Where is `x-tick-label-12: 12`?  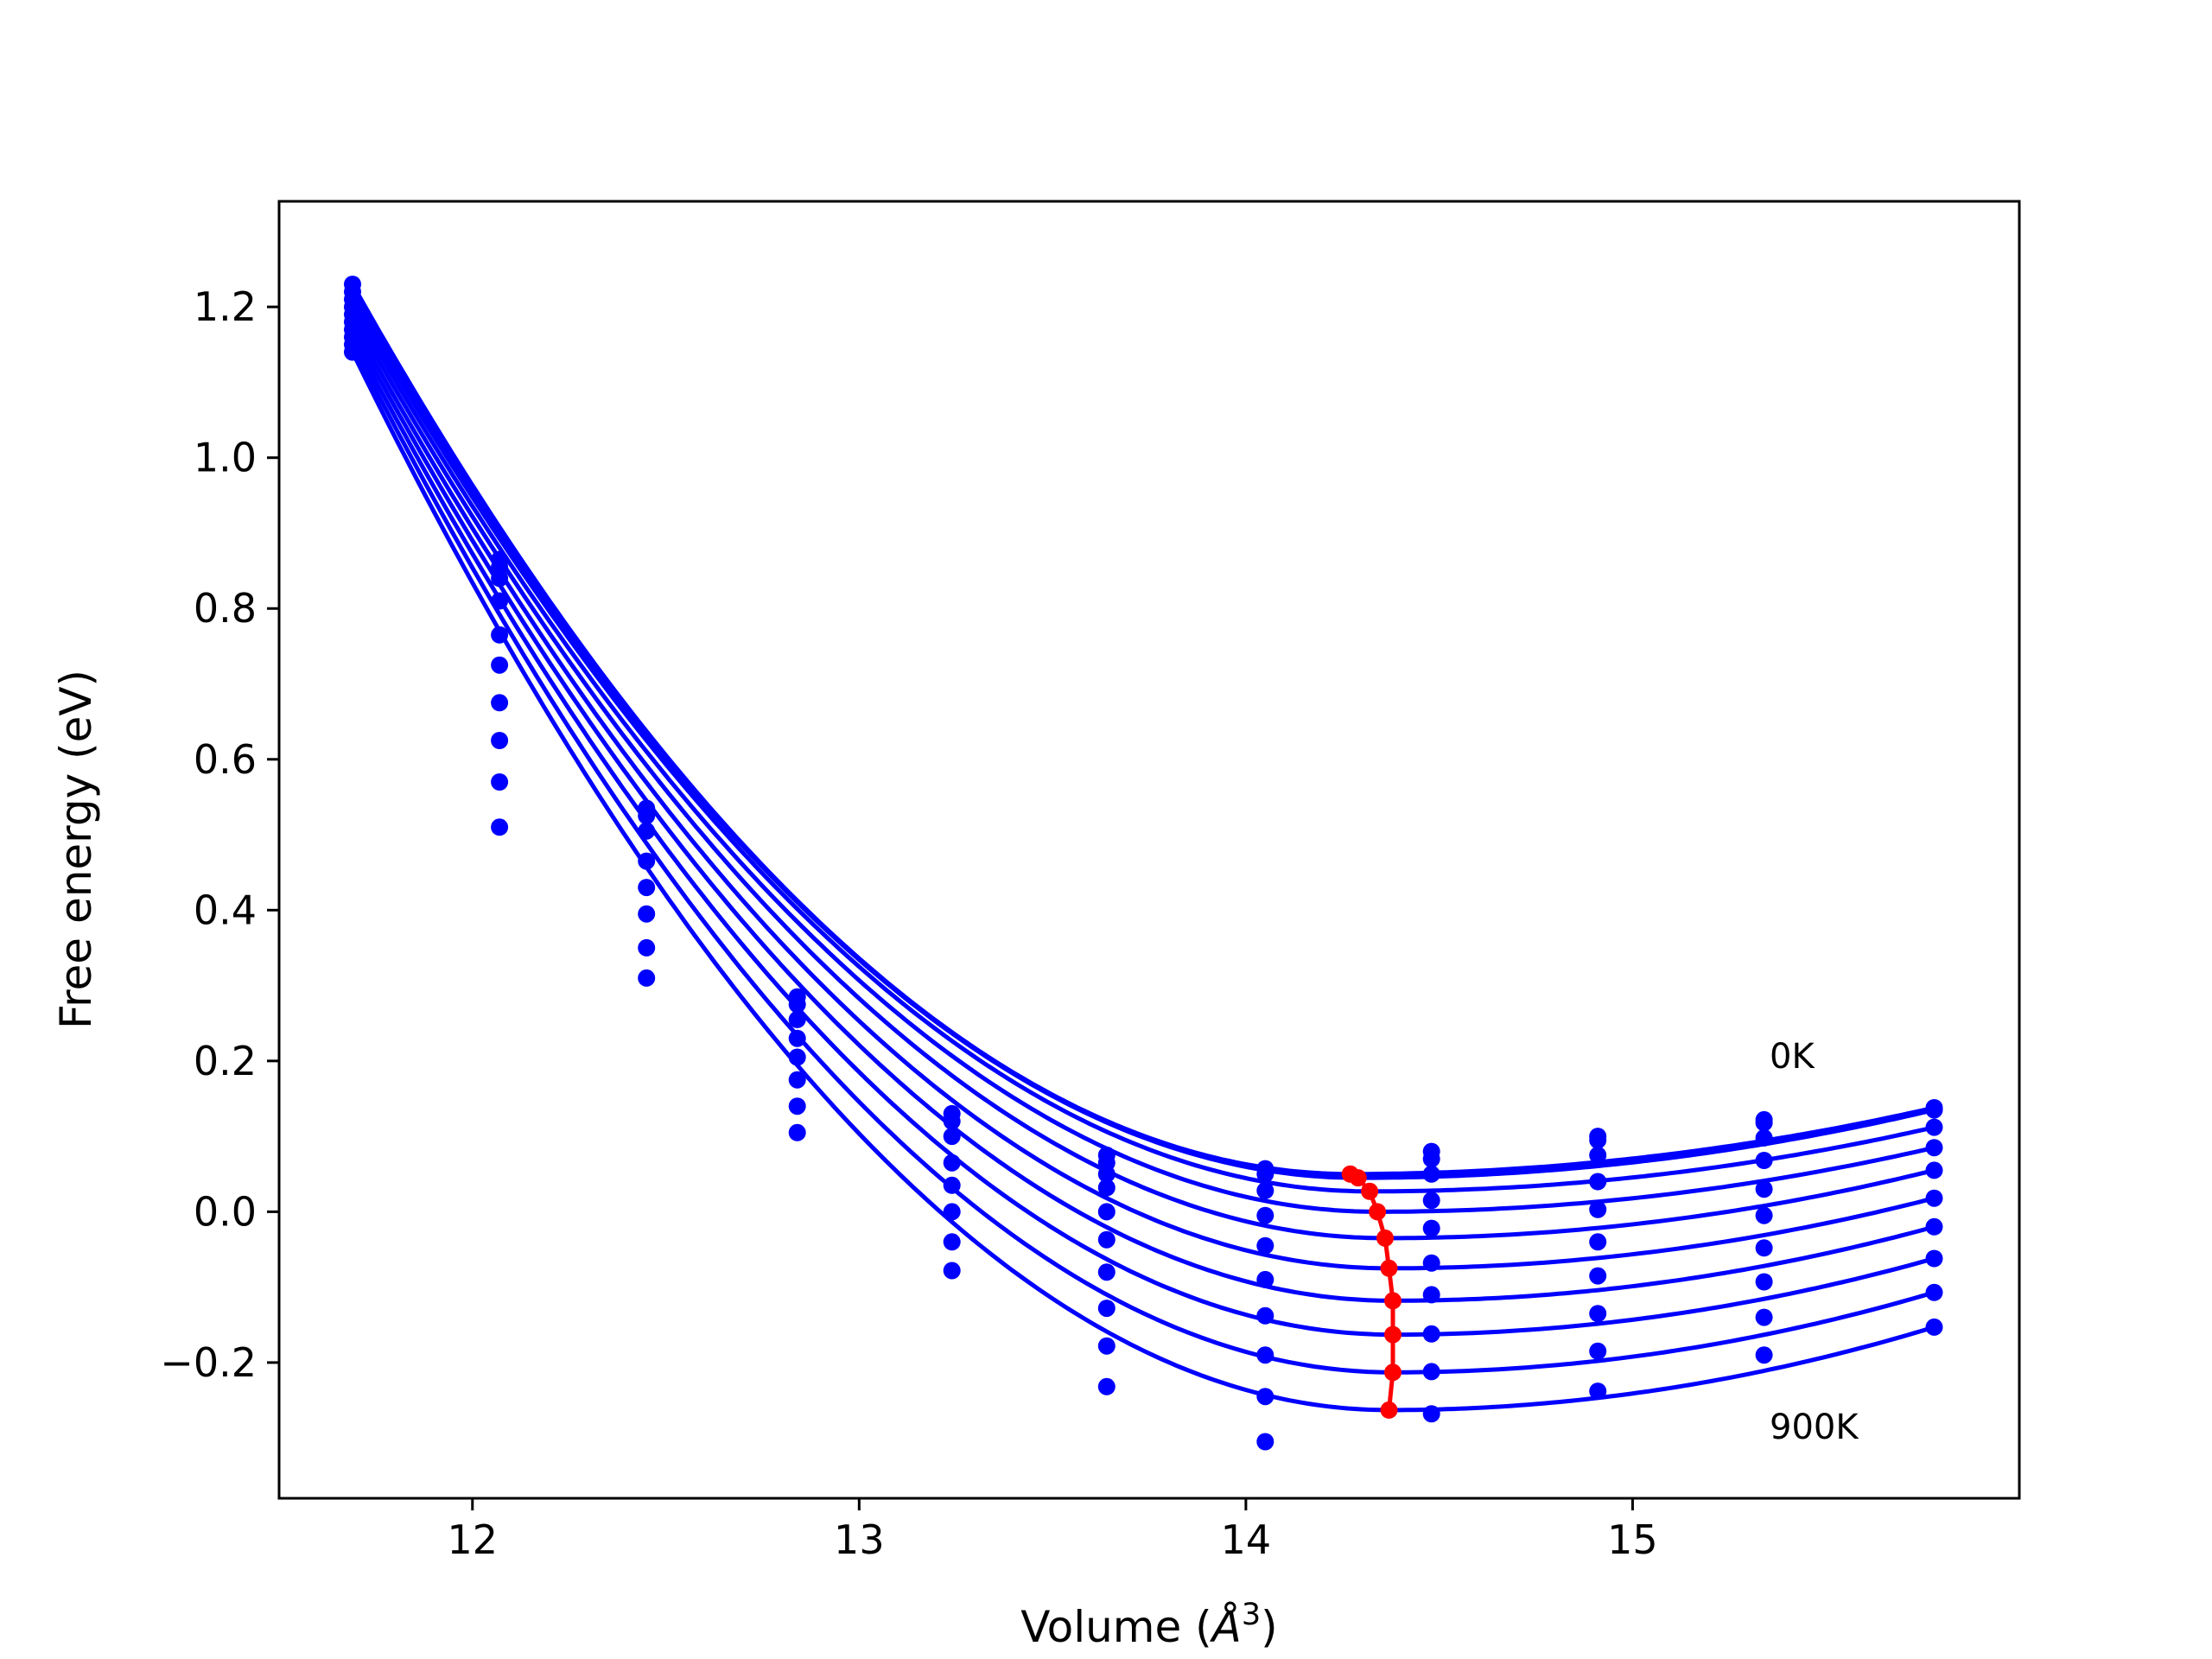
x-tick-label-12: 12 is located at coordinates (473, 1539).